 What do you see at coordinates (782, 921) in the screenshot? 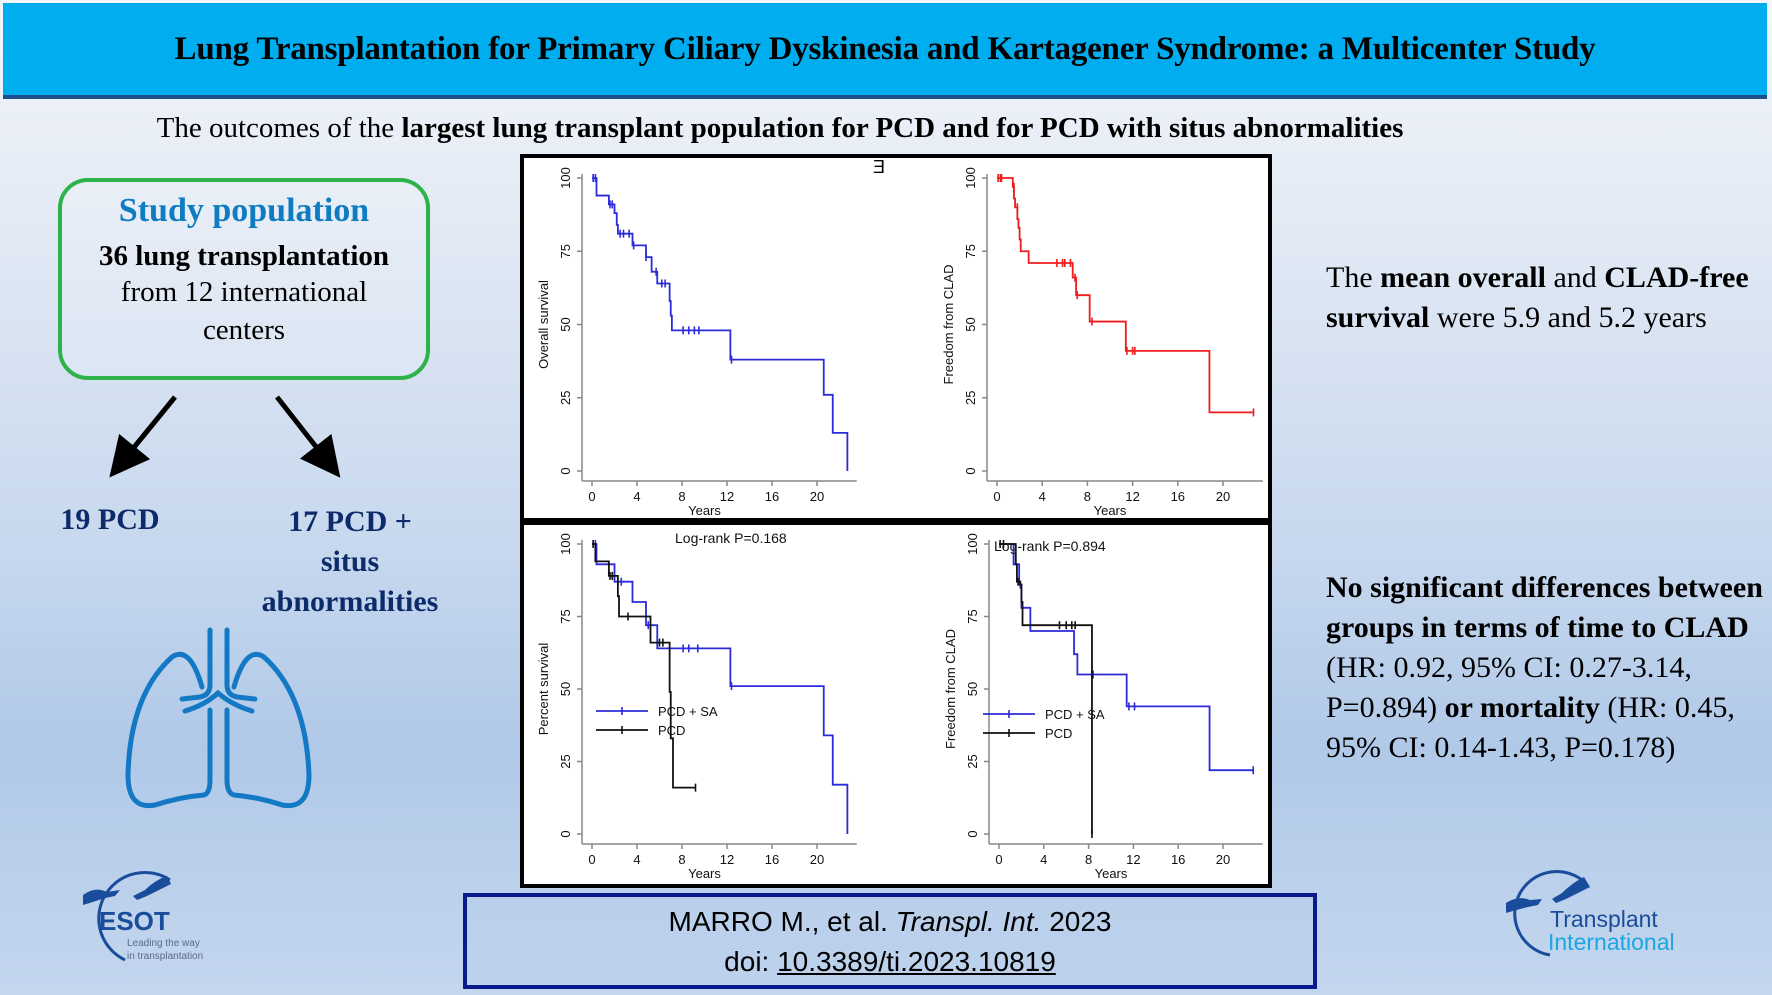
I see `citation-authors: MARRO M., et al.` at bounding box center [782, 921].